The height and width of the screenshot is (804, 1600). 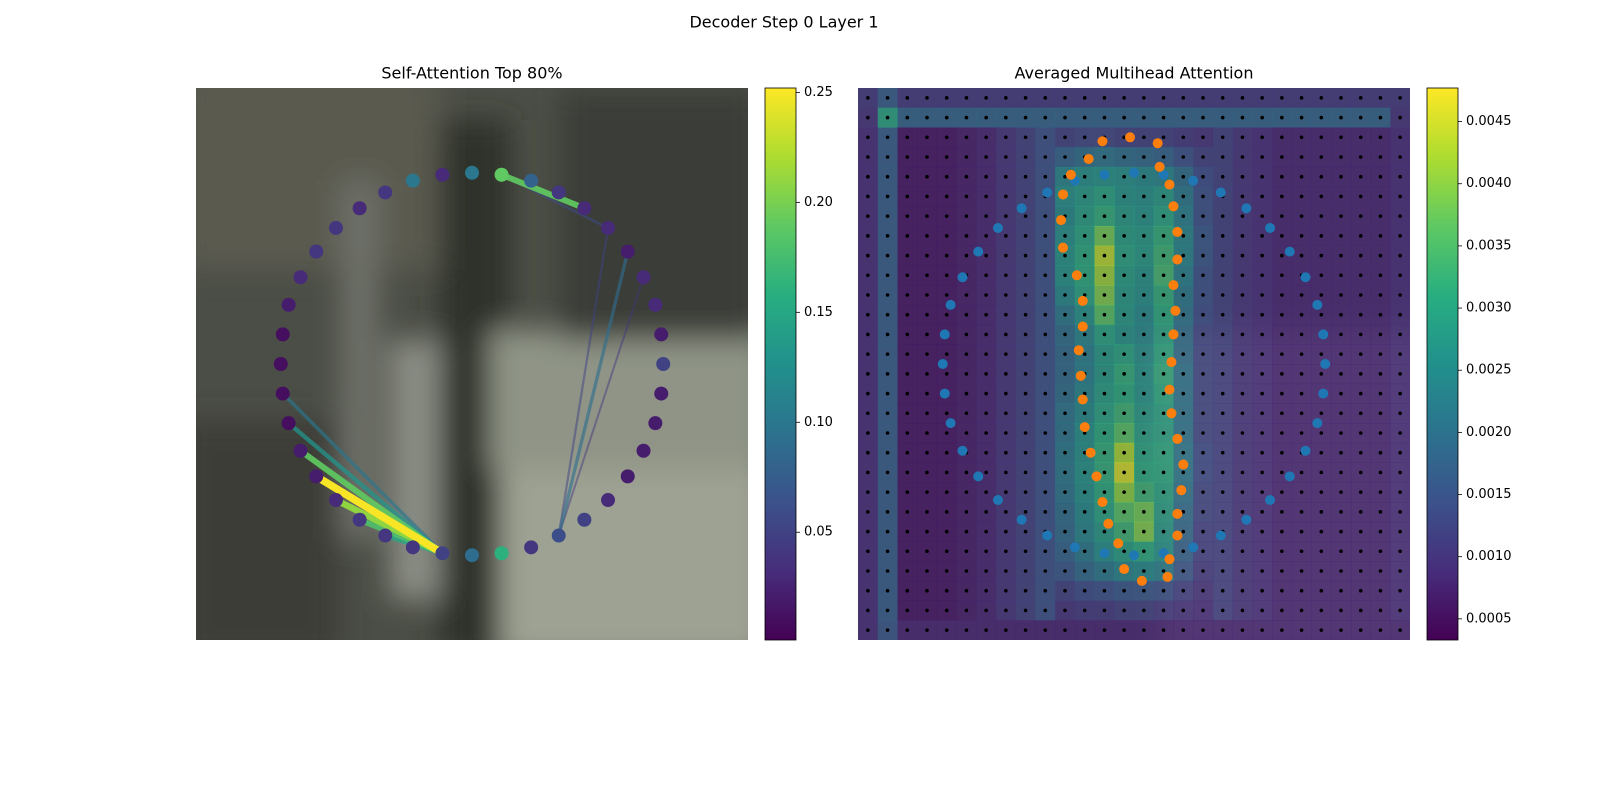 What do you see at coordinates (1173, 285) in the screenshot?
I see `predicted-point` at bounding box center [1173, 285].